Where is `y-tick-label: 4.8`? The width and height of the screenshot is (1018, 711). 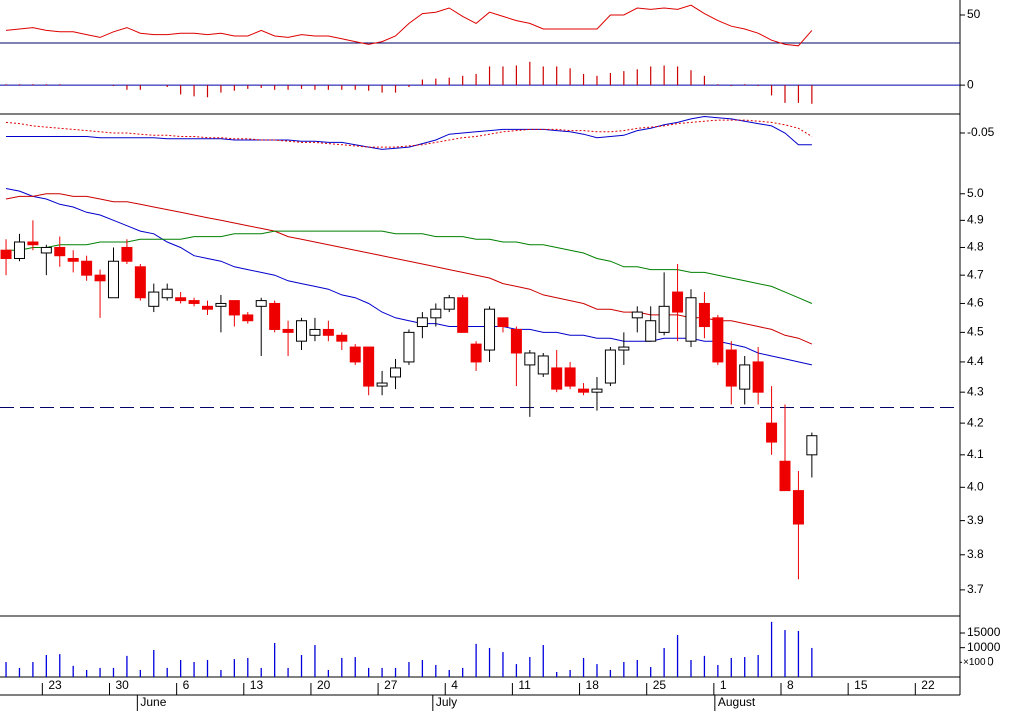 y-tick-label: 4.8 is located at coordinates (975, 247).